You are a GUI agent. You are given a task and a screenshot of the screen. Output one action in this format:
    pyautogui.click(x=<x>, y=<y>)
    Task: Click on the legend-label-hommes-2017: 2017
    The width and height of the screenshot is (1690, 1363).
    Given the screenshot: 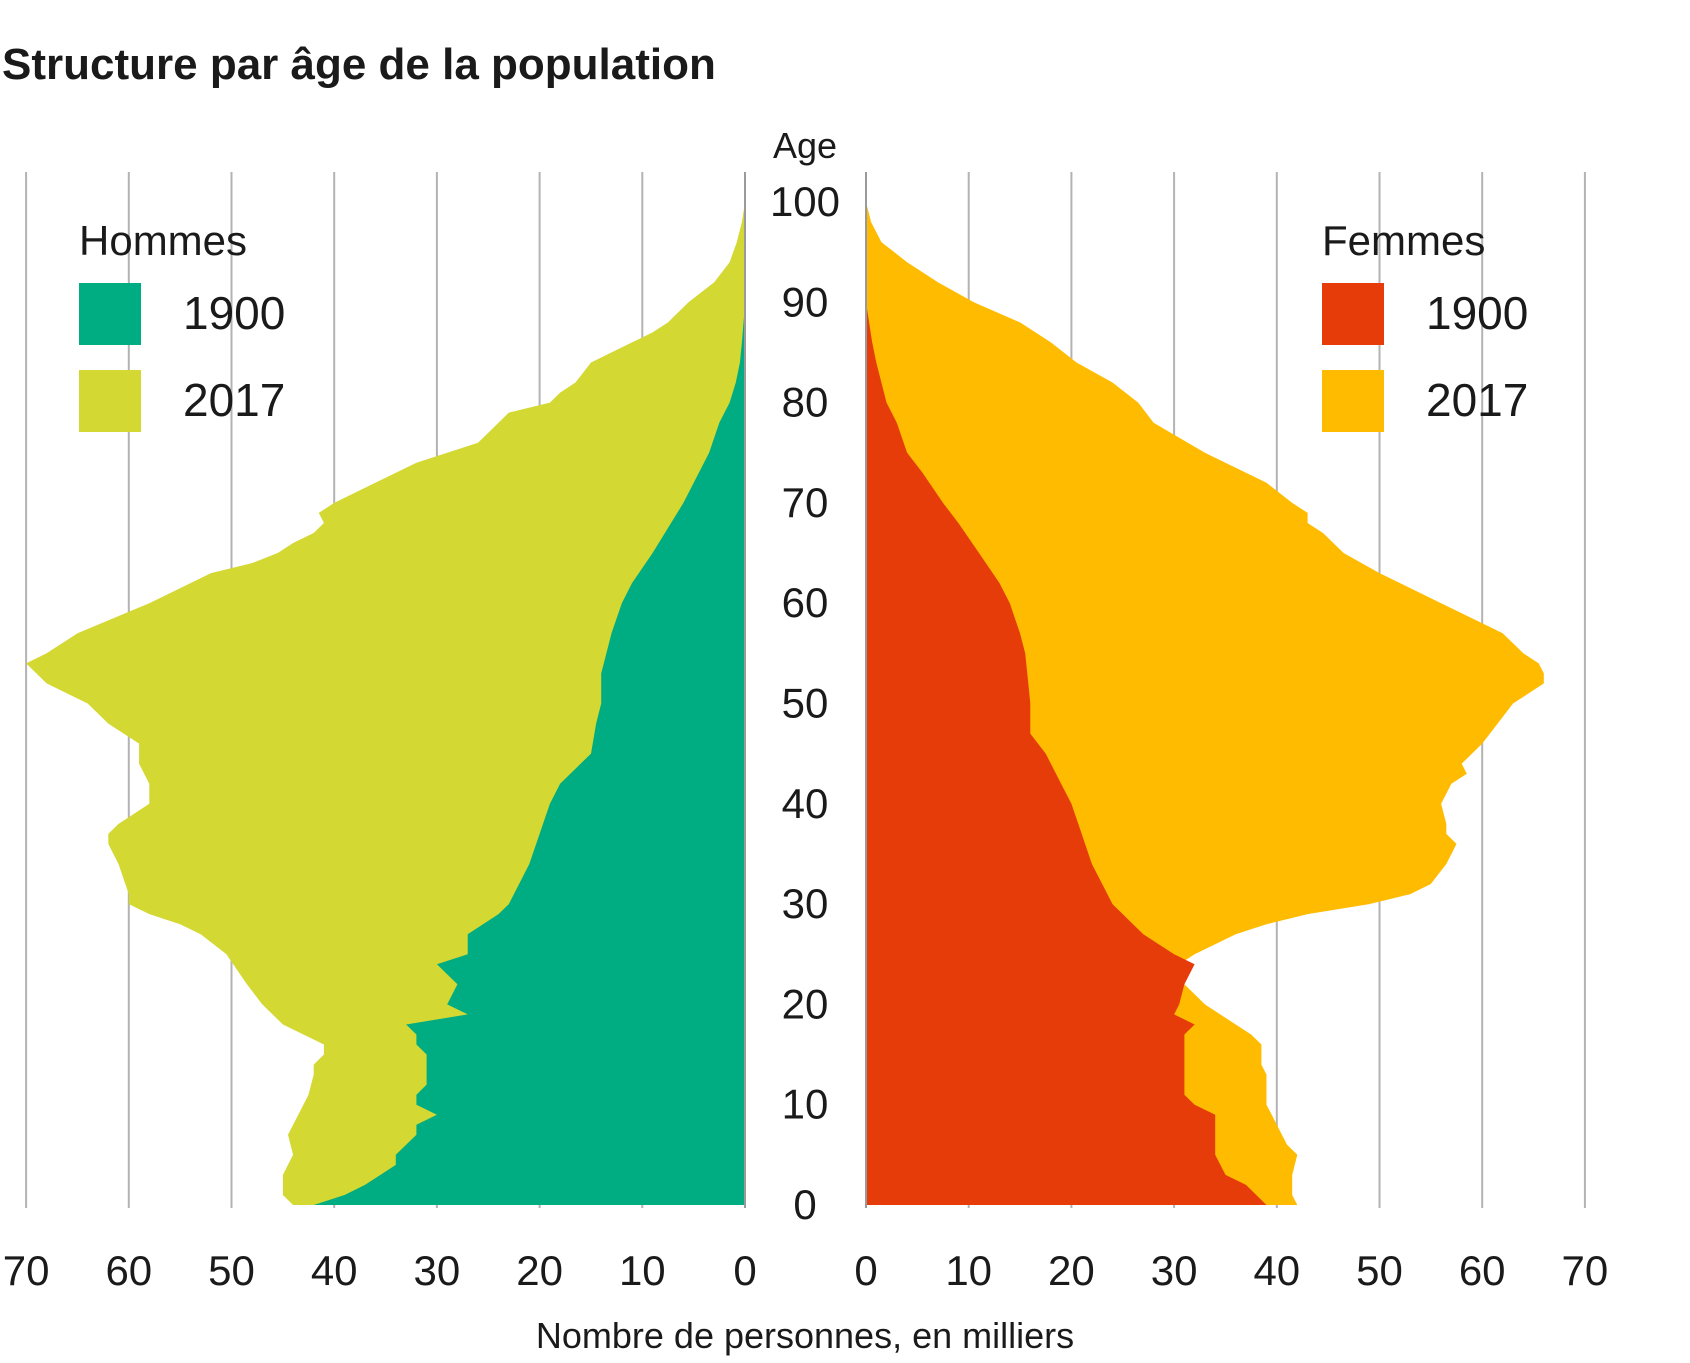 What is the action you would take?
    pyautogui.click(x=234, y=400)
    